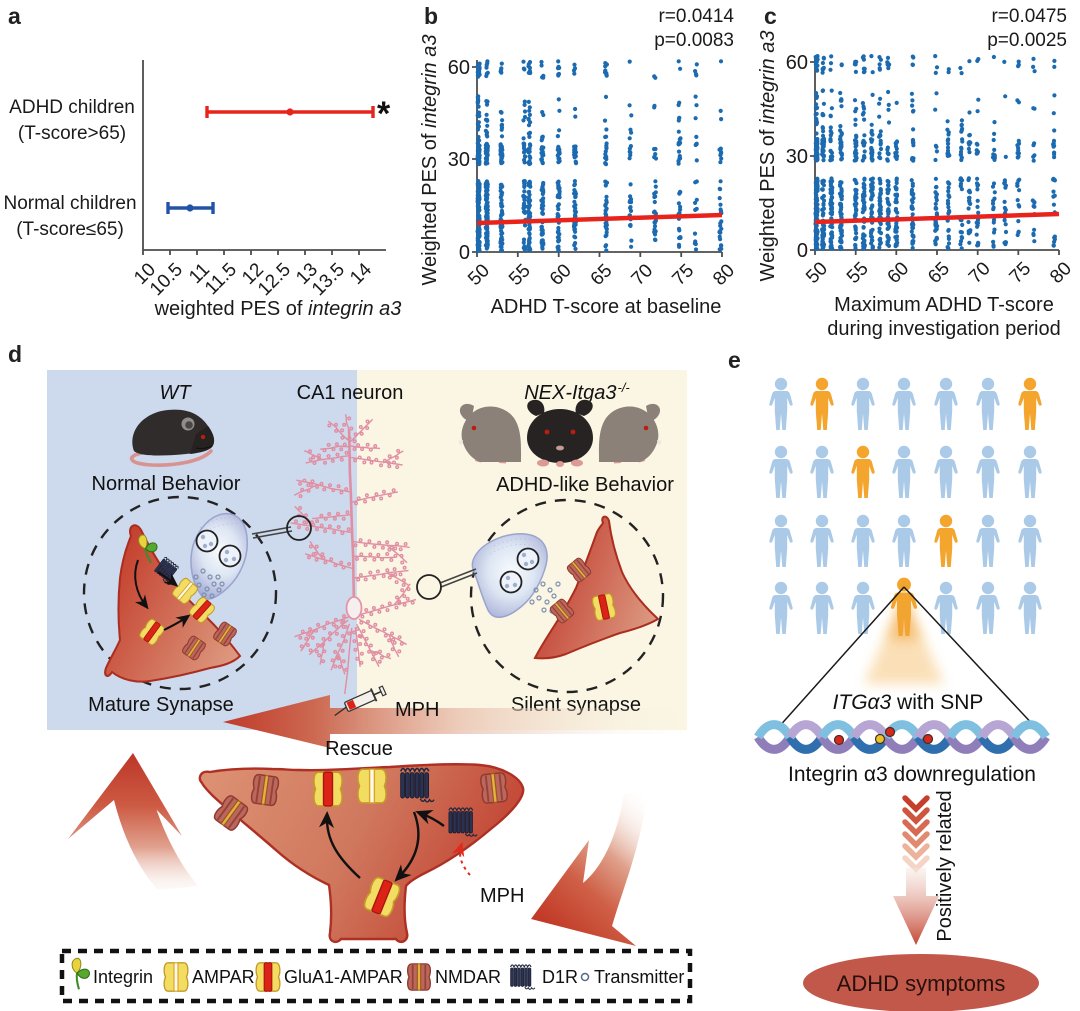 This screenshot has width=1080, height=1011. What do you see at coordinates (560, 977) in the screenshot?
I see `svg-text: D1R` at bounding box center [560, 977].